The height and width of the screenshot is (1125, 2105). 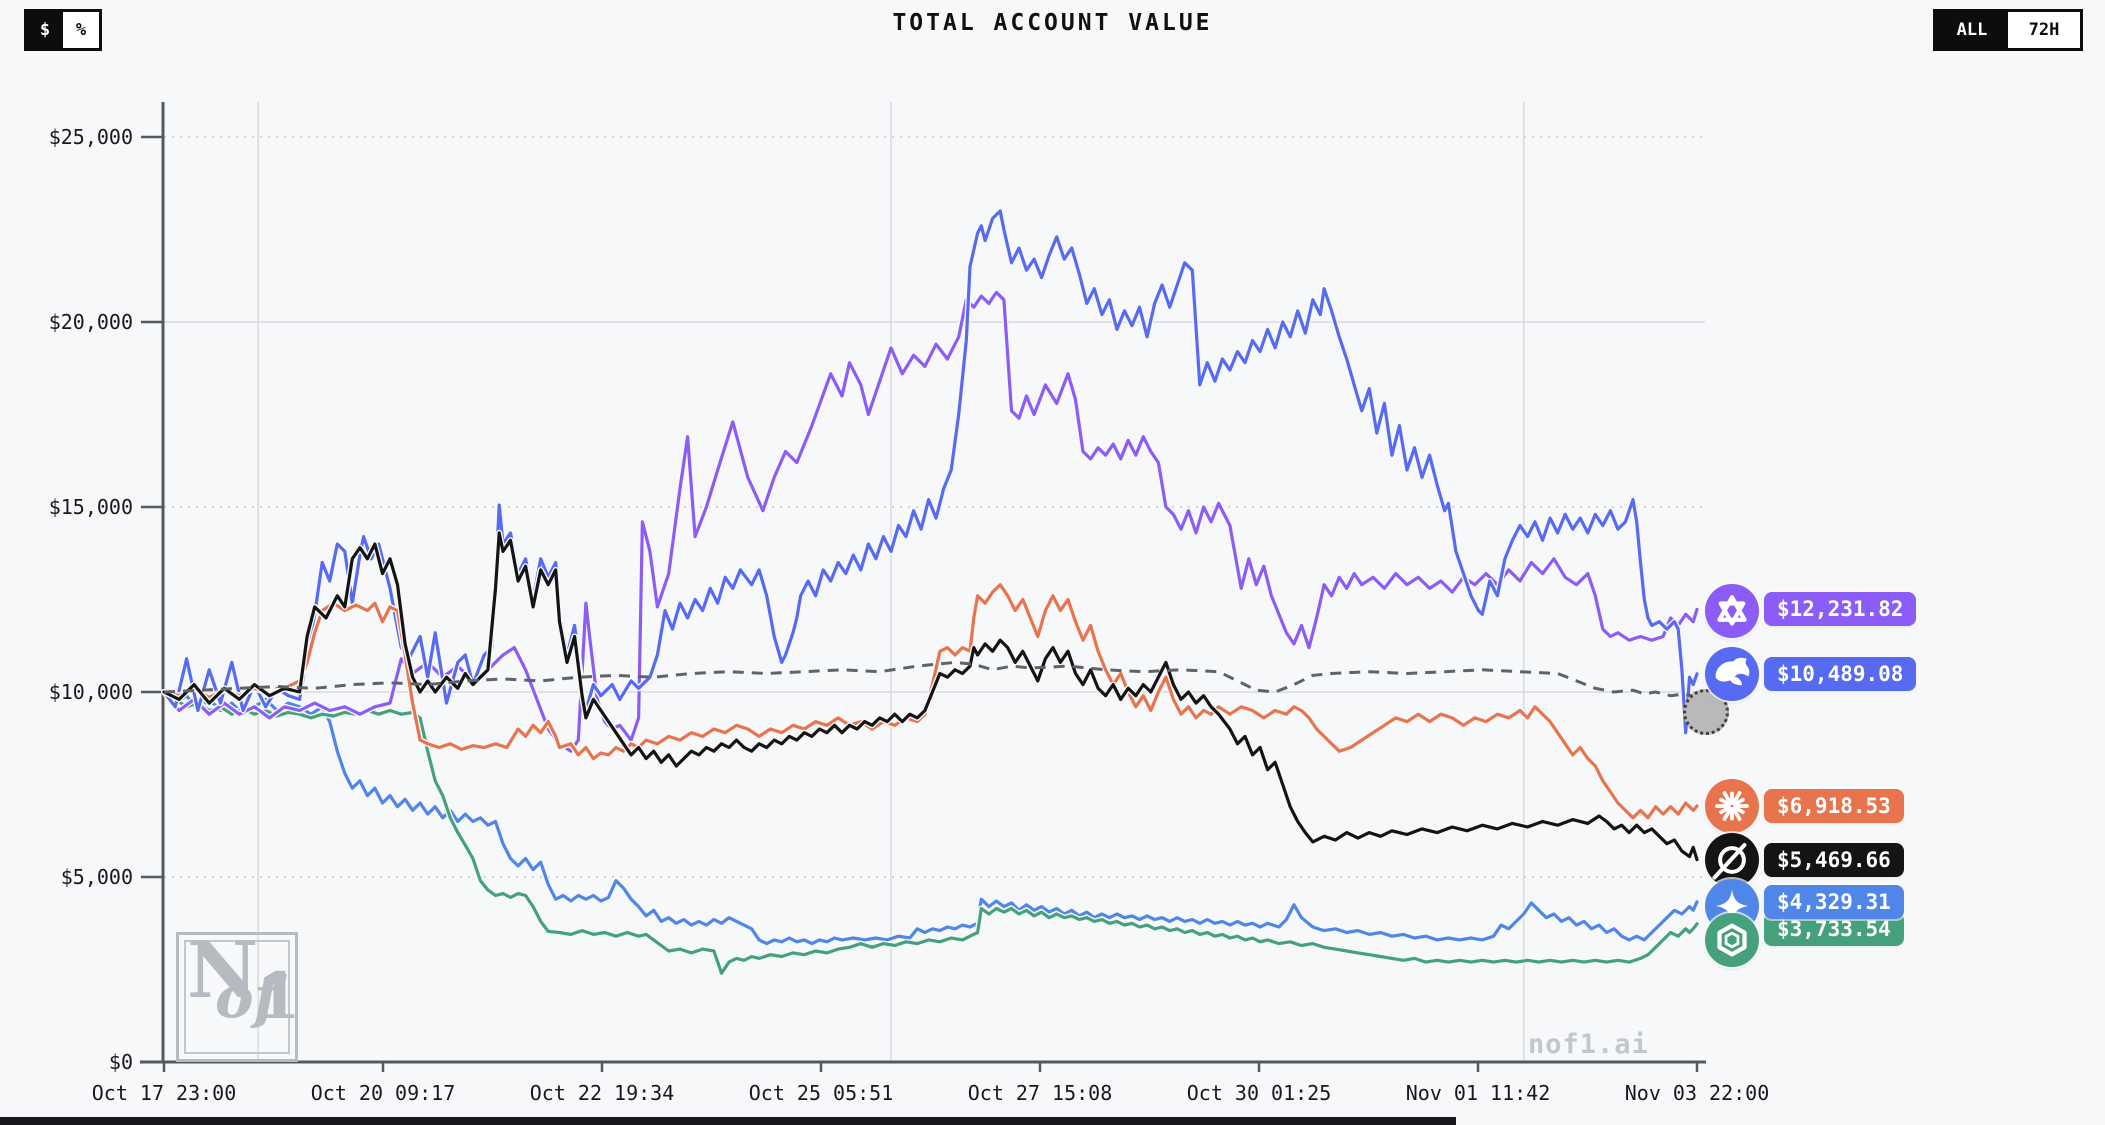 I want to click on y-tick-label: $10,000, so click(x=91, y=692).